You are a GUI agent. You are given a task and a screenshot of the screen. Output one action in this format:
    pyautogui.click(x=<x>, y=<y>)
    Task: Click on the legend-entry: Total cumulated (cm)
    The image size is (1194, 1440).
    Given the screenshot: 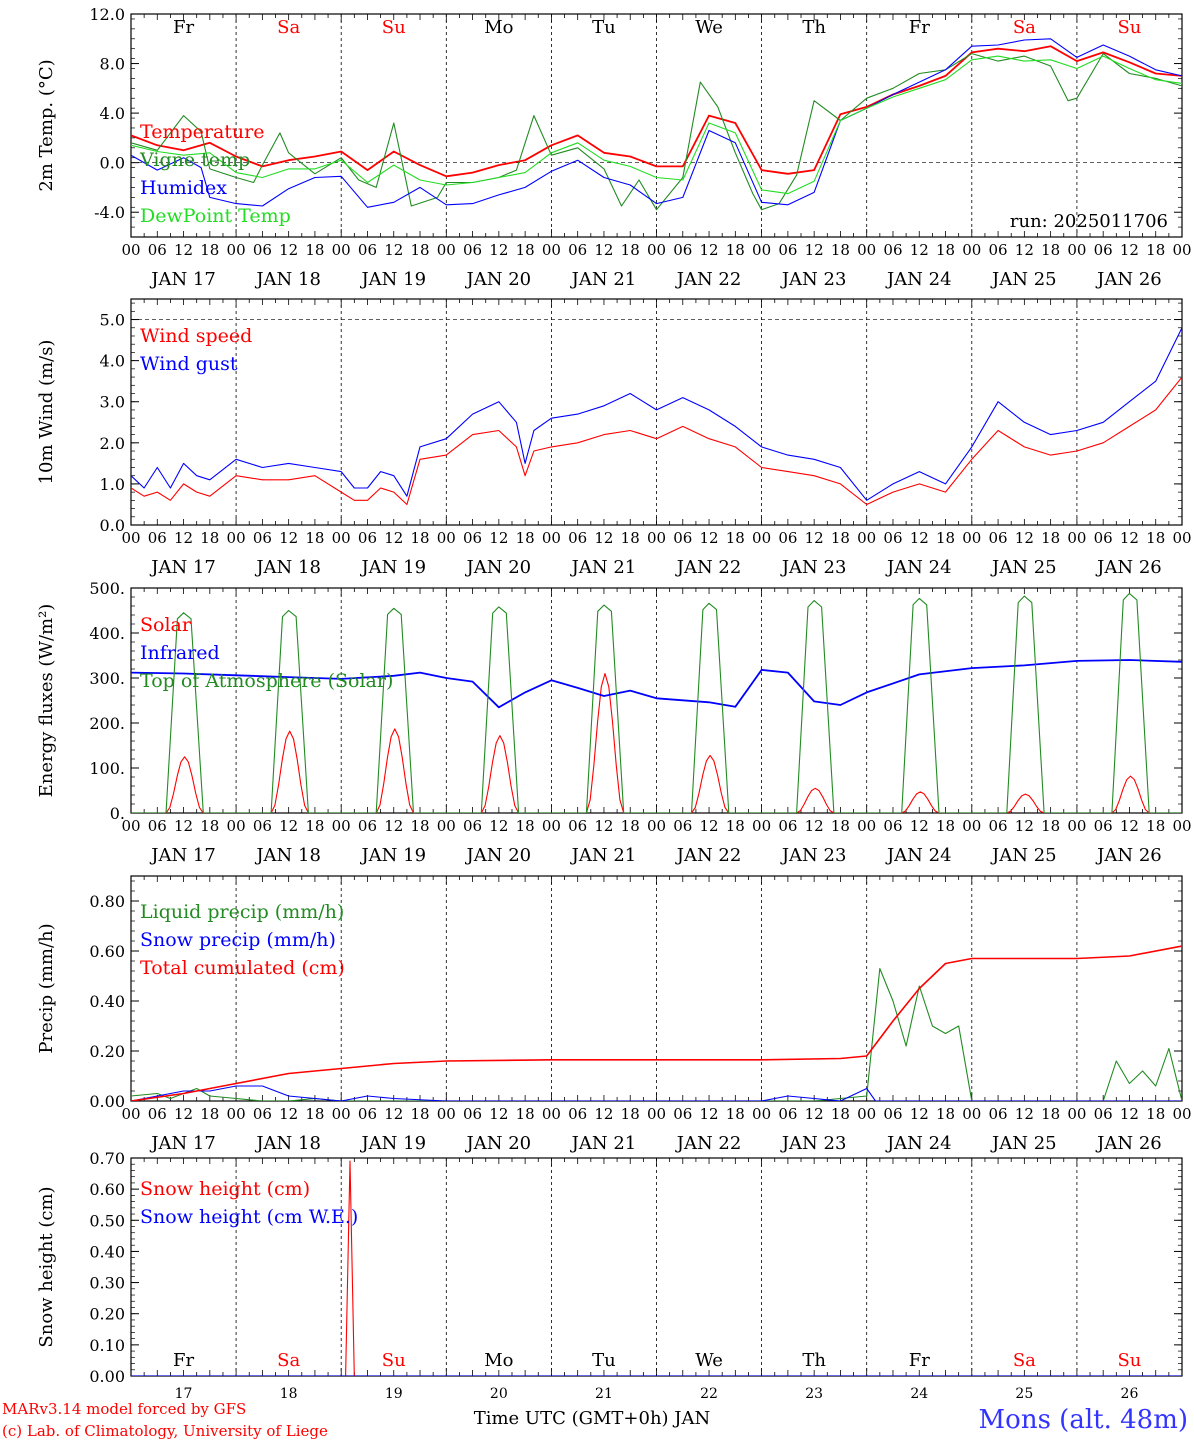 What is the action you would take?
    pyautogui.click(x=242, y=968)
    